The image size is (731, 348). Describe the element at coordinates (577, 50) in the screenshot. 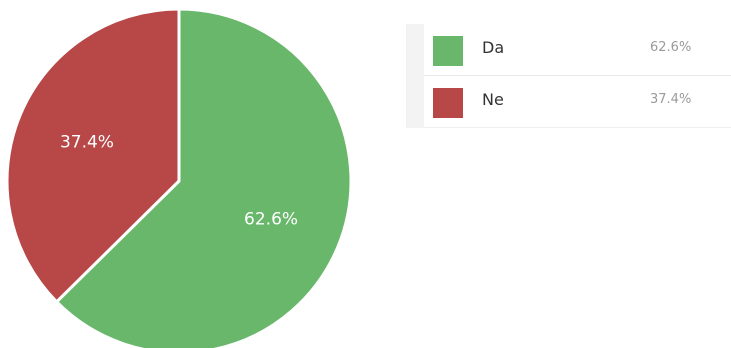

I see `legend-item-da: Da 62.6%` at that location.